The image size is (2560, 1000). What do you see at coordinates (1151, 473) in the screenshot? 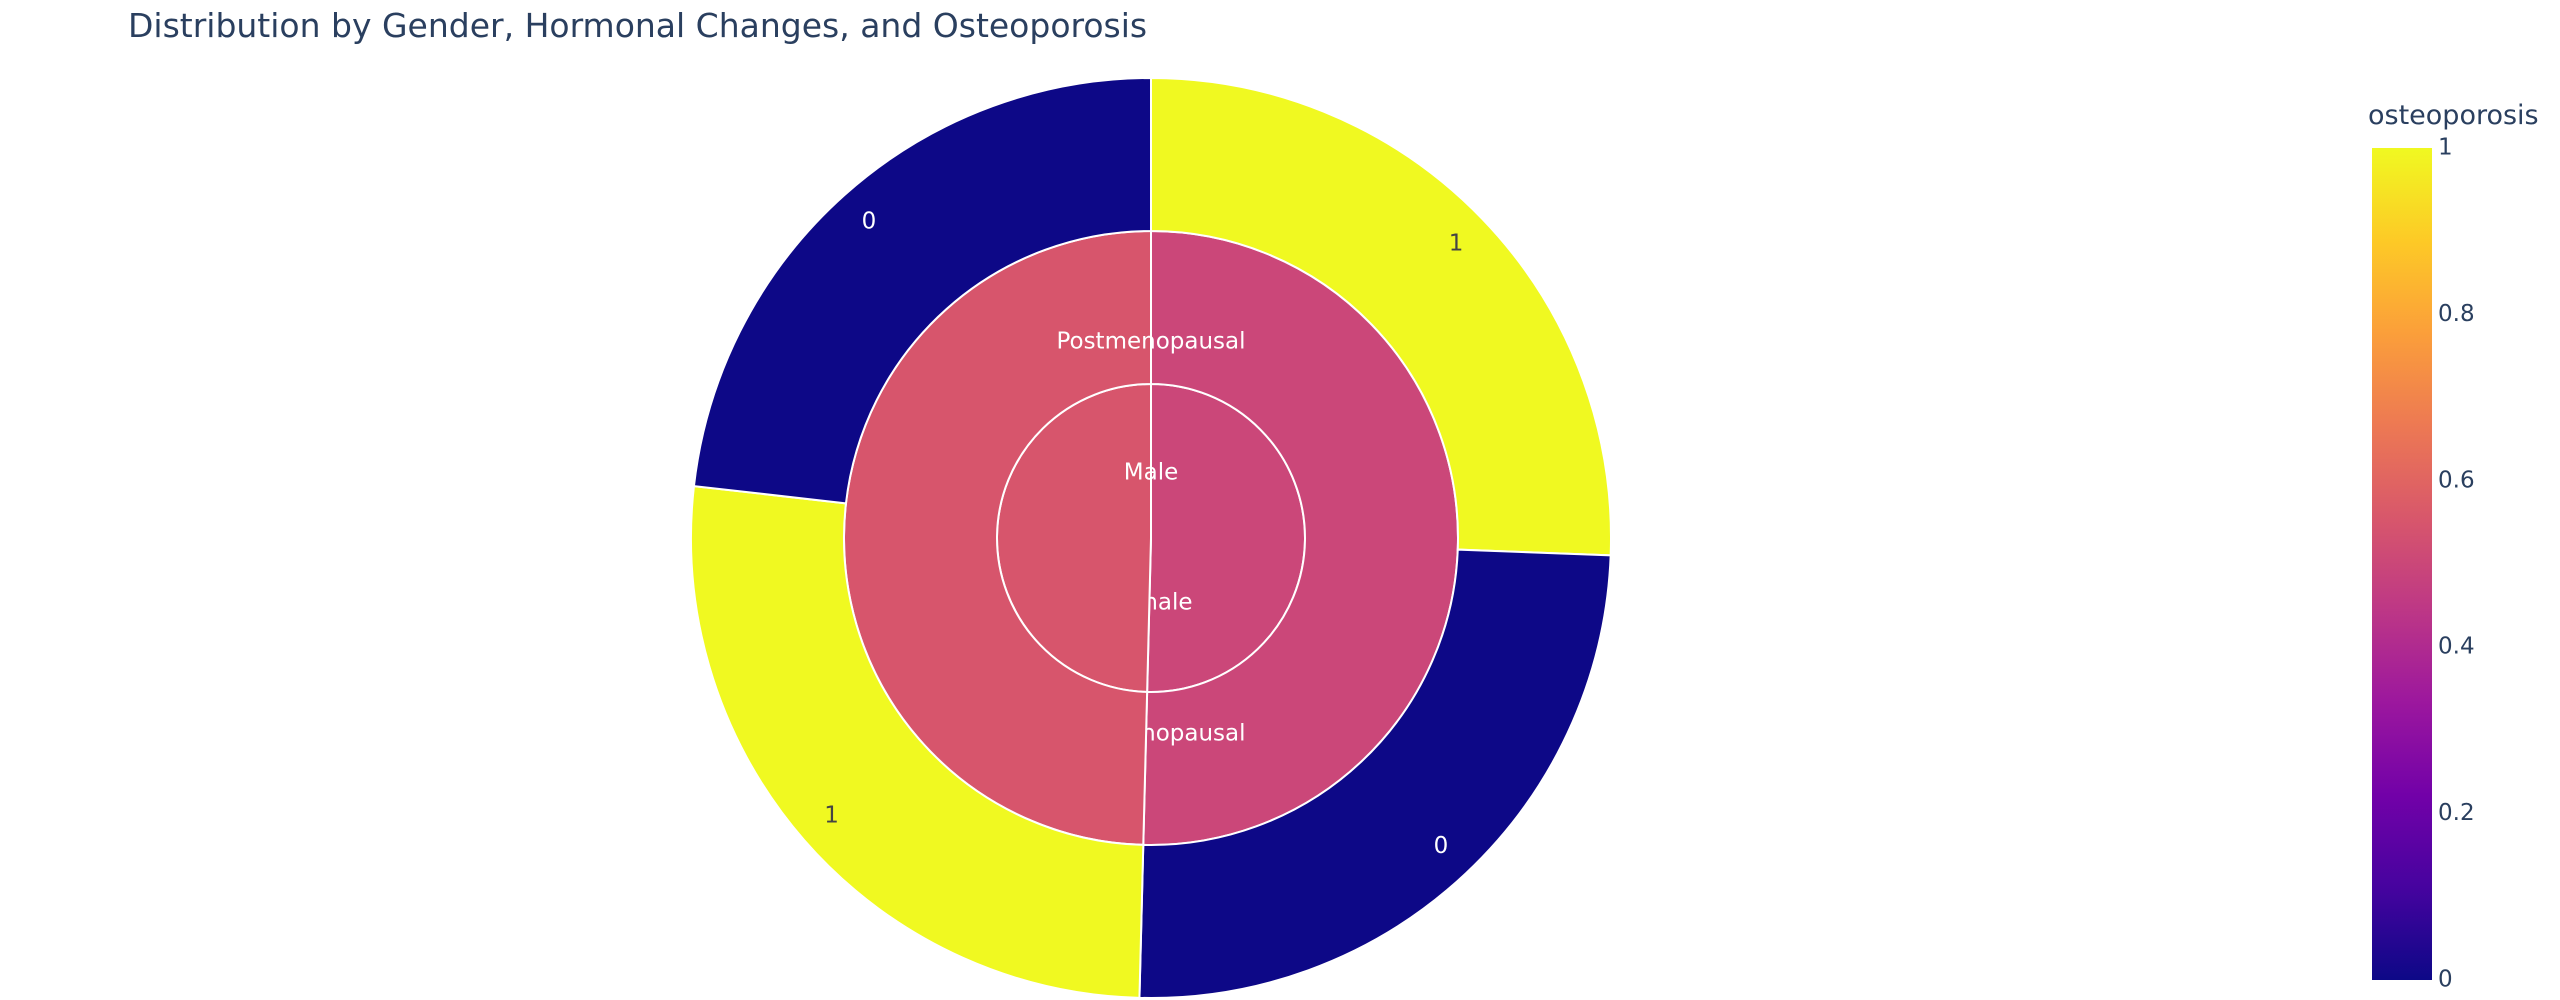
I see `sunburst-label: Male` at bounding box center [1151, 473].